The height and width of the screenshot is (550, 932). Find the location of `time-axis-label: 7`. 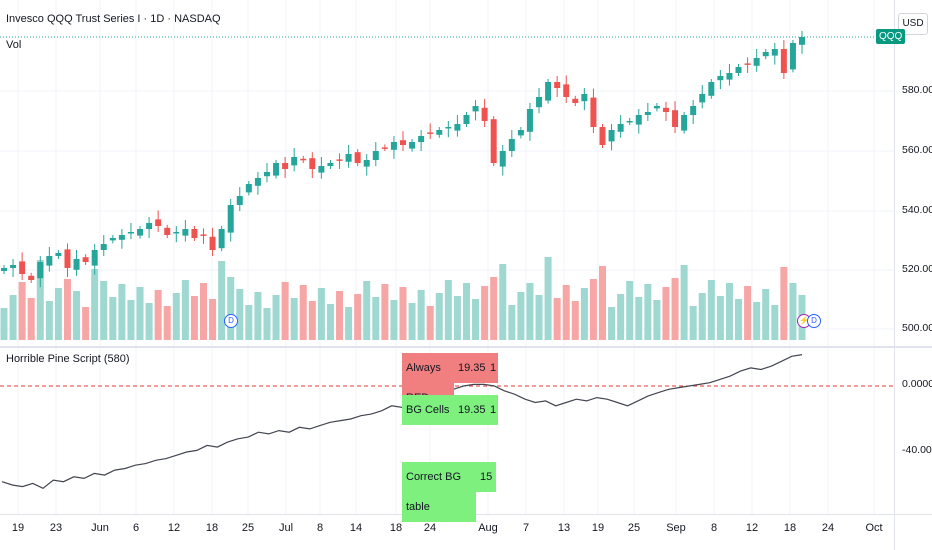

time-axis-label: 7 is located at coordinates (526, 528).